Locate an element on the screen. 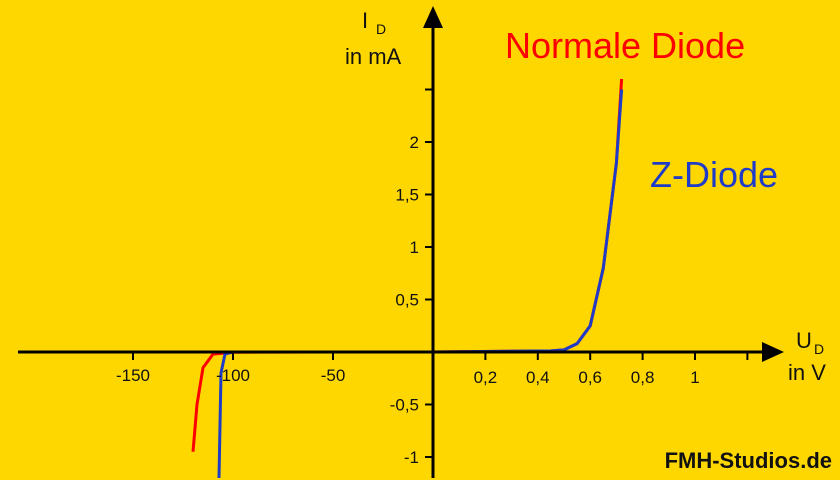 This screenshot has height=480, width=840. x-tick-label-positive: 0,4 is located at coordinates (538, 377).